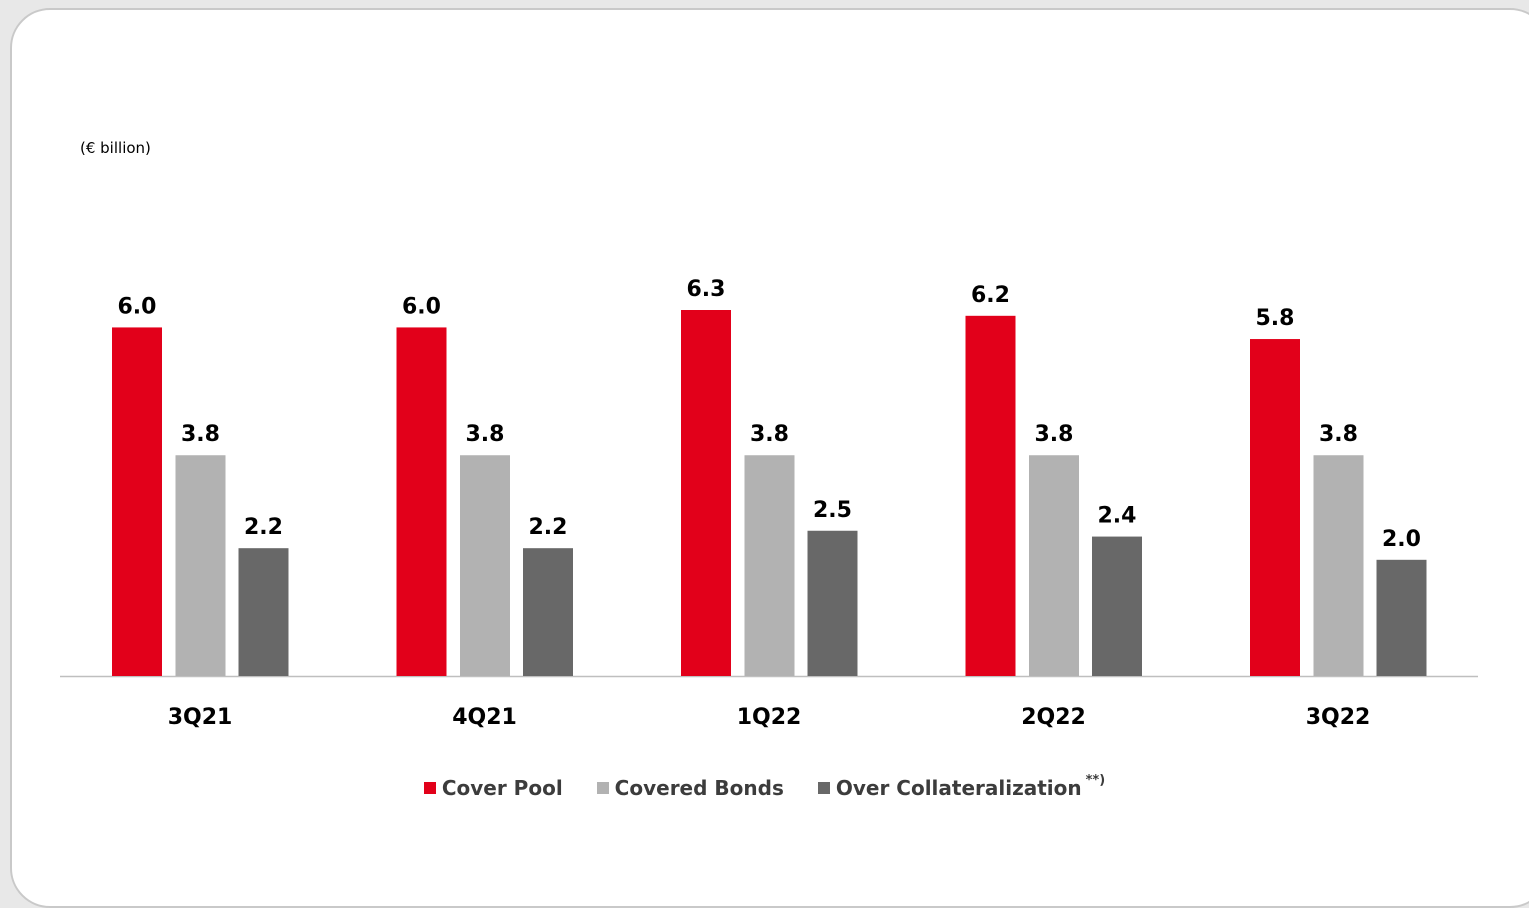 Image resolution: width=1529 pixels, height=908 pixels. Describe the element at coordinates (699, 788) in the screenshot. I see `legend-label-covered-bonds: Covered Bonds` at that location.